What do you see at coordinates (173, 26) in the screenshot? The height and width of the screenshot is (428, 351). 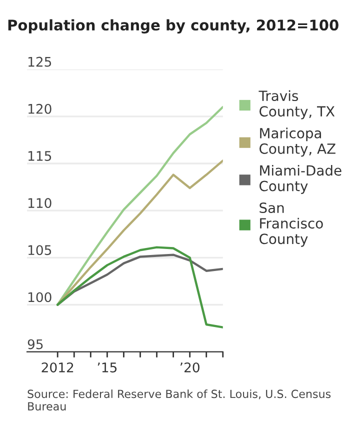 I see `chart-title: Population change by county, 2012=100` at bounding box center [173, 26].